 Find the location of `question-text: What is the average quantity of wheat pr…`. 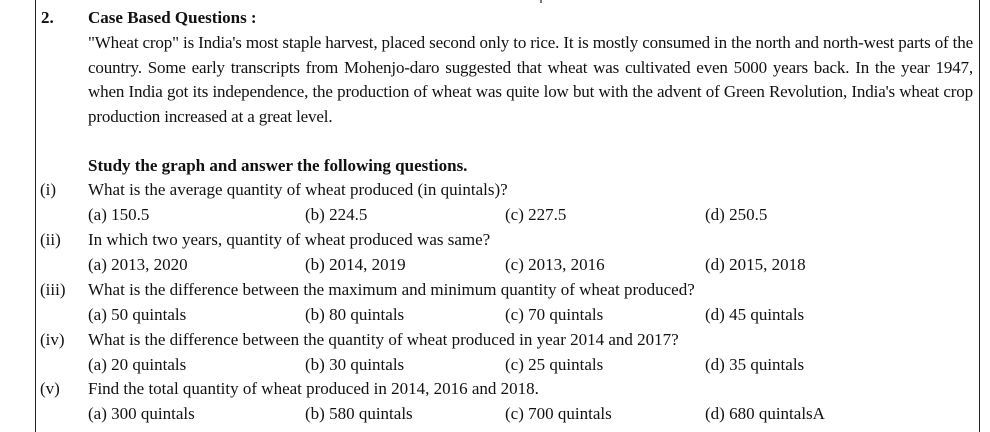

question-text: What is the average quantity of wheat pr… is located at coordinates (298, 189).